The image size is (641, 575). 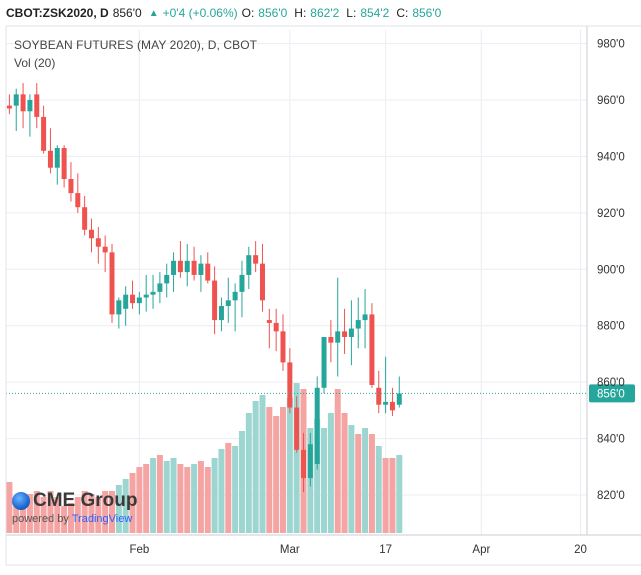 I want to click on time-tick-label: Apr, so click(x=481, y=550).